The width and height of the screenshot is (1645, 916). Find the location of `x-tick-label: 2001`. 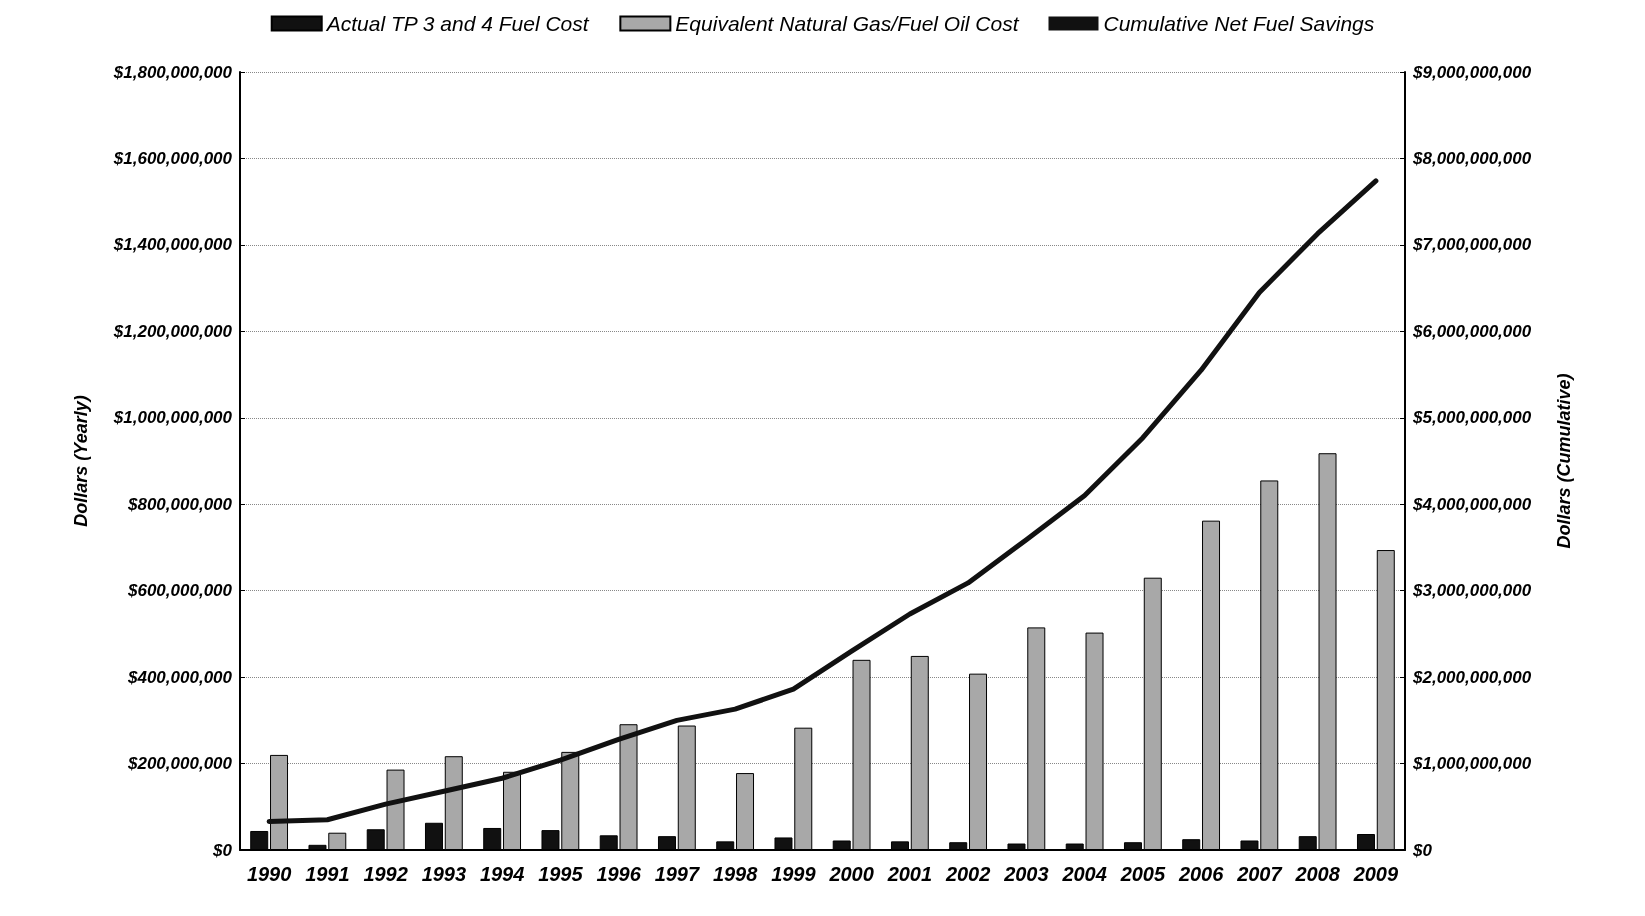

x-tick-label: 2001 is located at coordinates (909, 874).